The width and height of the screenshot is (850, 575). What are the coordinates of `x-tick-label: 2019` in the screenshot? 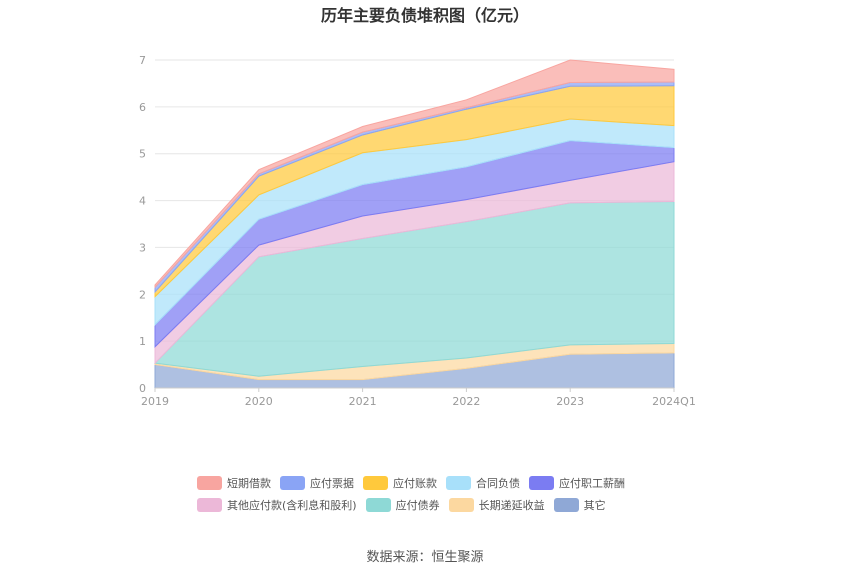 It's located at (155, 401).